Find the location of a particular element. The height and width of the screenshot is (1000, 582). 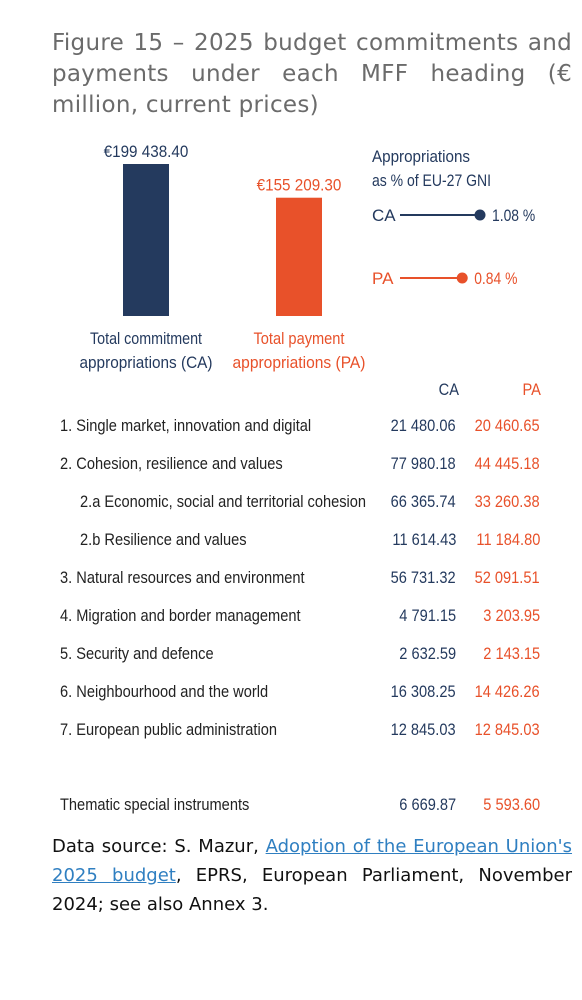

row-value-pa: 2 143.15 is located at coordinates (511, 653).